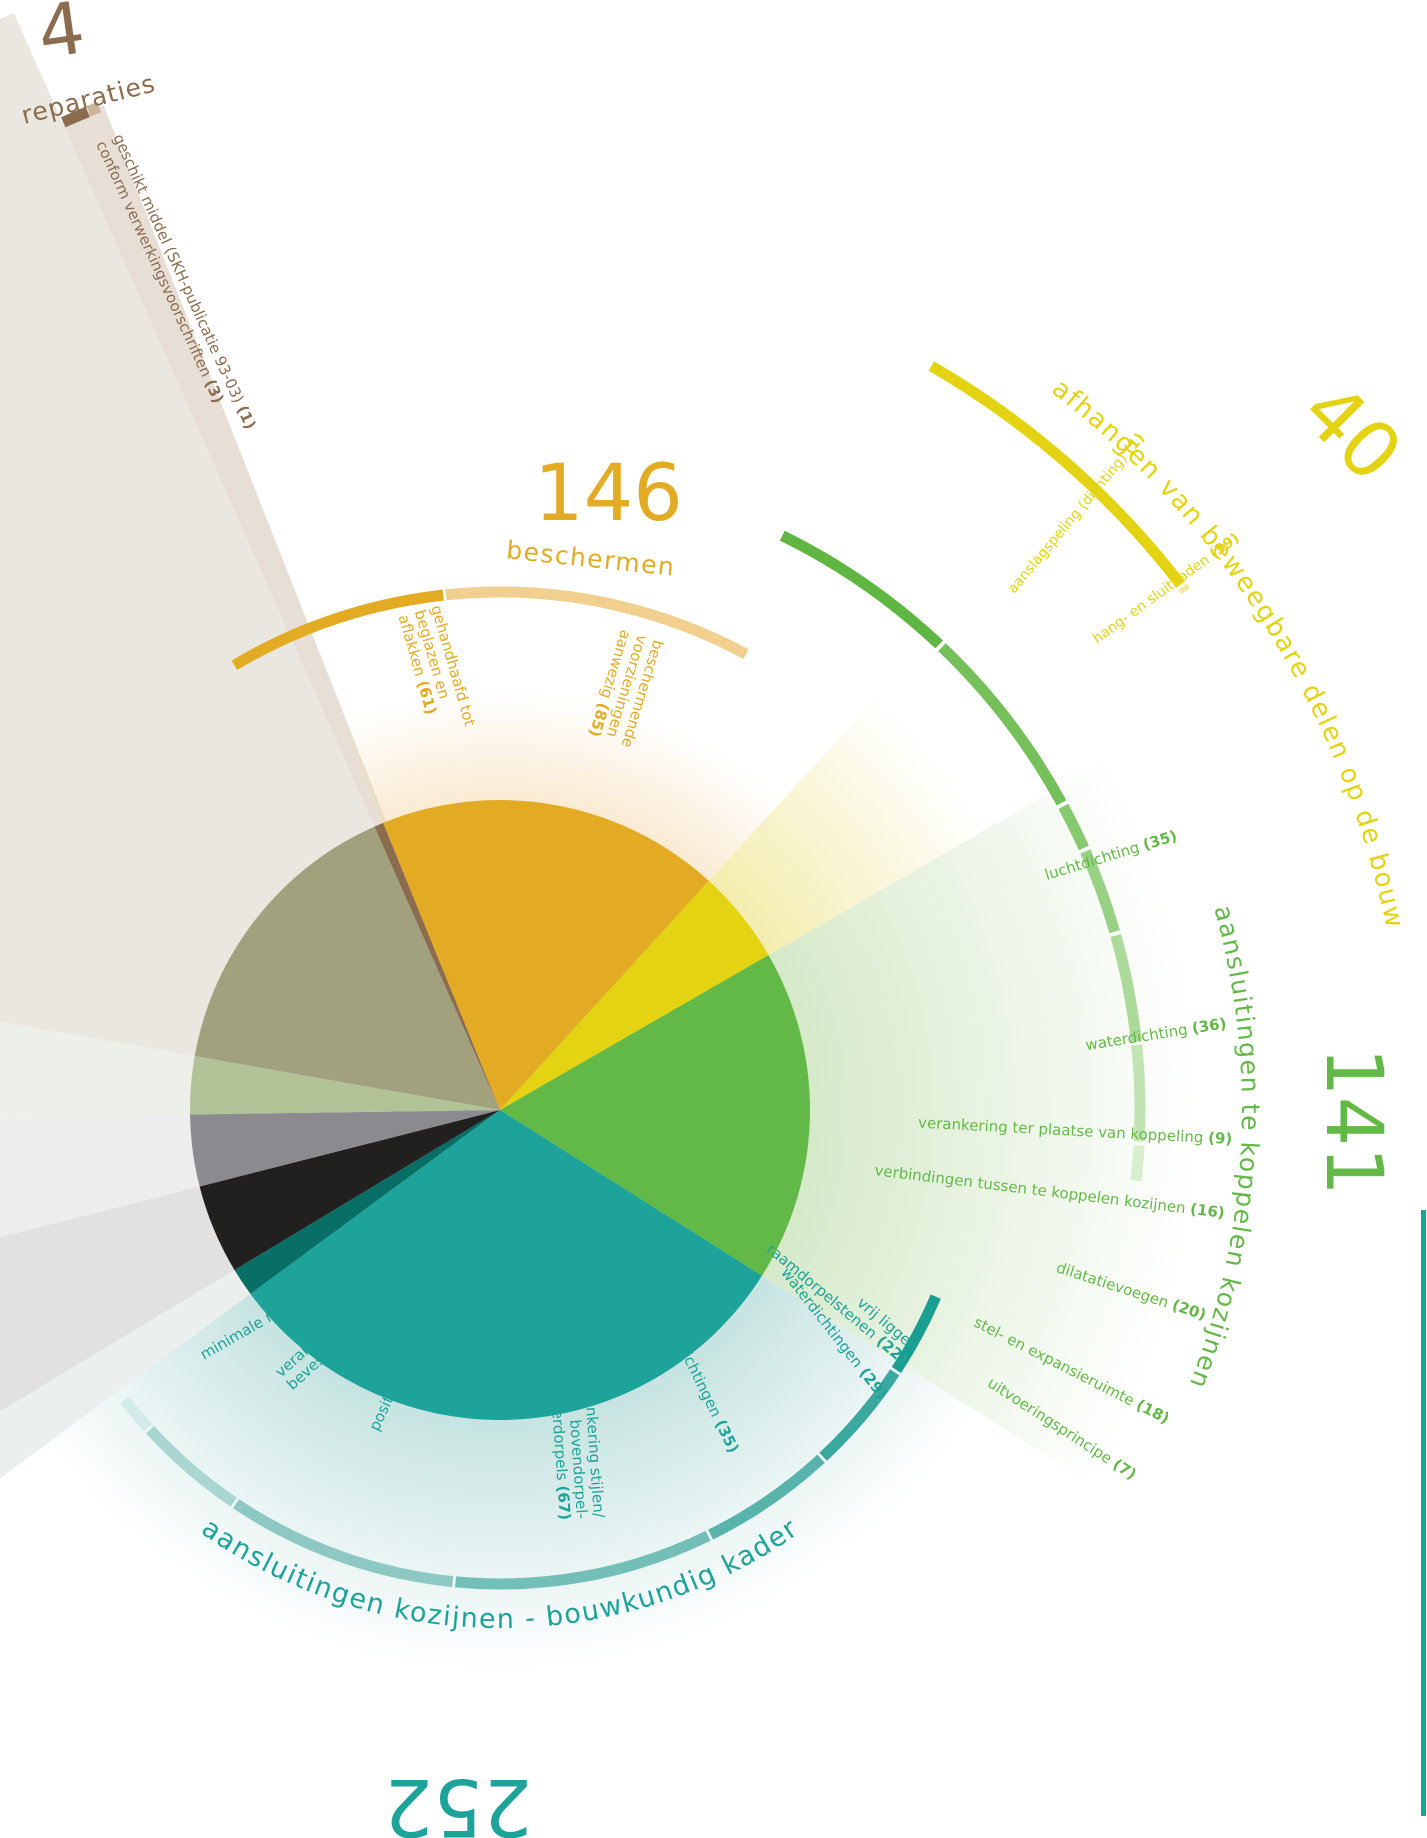  What do you see at coordinates (1423, 1513) in the screenshot?
I see `side-rule` at bounding box center [1423, 1513].